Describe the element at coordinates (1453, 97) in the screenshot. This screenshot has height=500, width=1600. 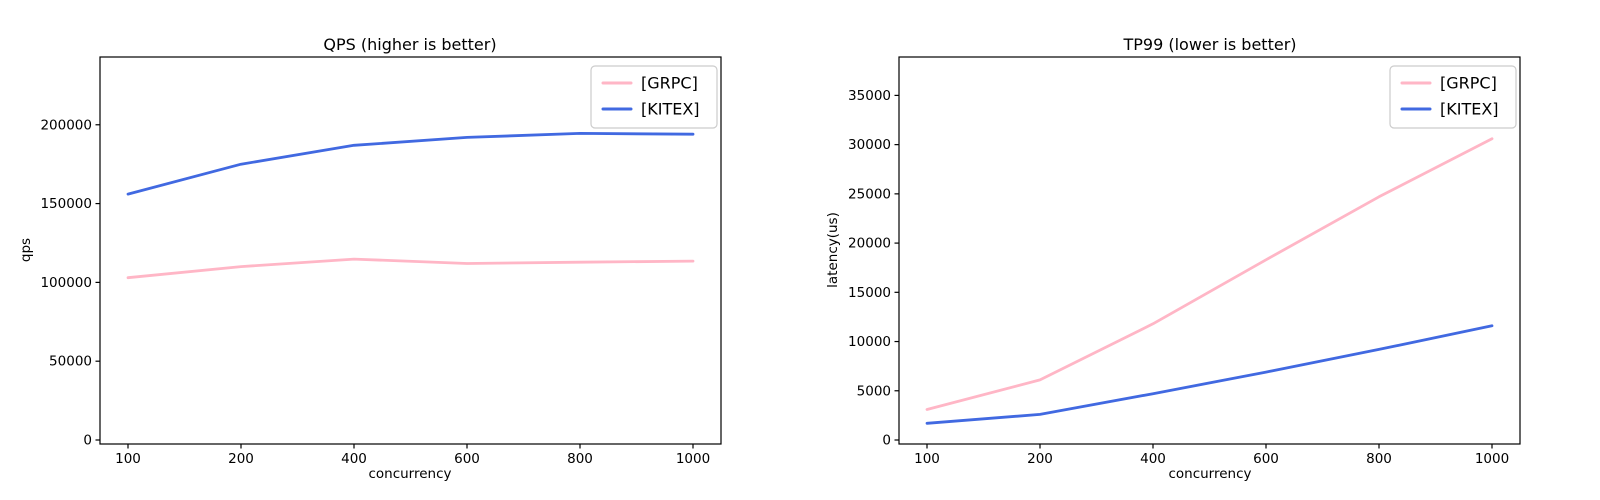
I see `tp99-legend: [GRPC] [KITEX]` at that location.